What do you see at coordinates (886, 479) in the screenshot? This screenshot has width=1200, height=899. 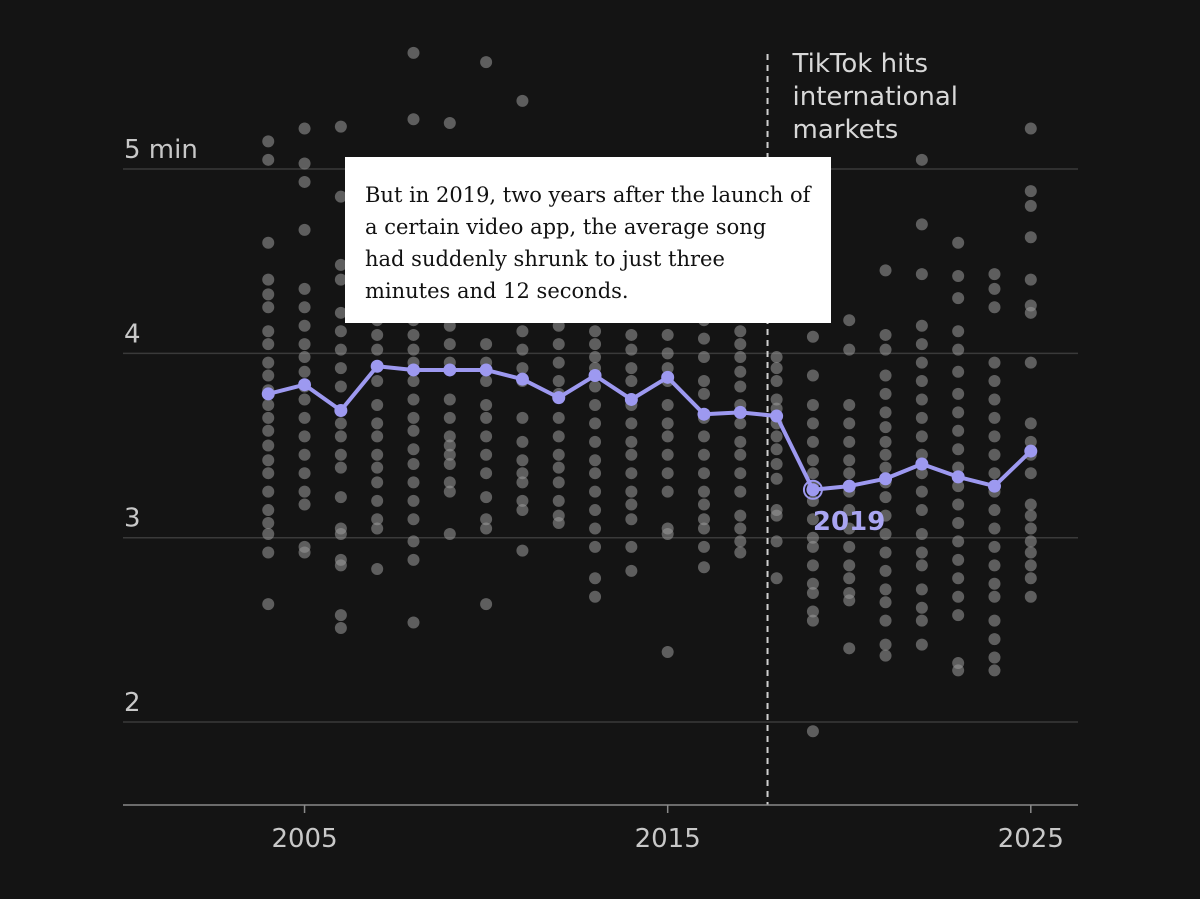 I see `average-point-2021` at bounding box center [886, 479].